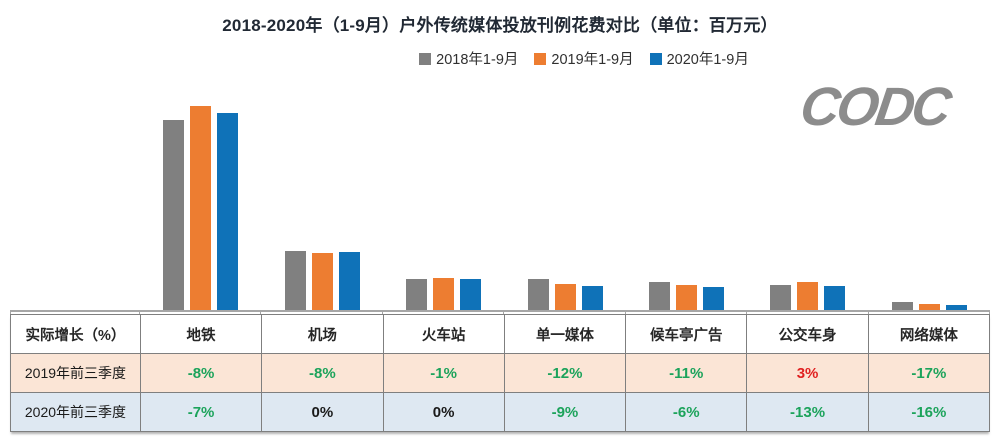 The width and height of the screenshot is (1000, 444). Describe the element at coordinates (443, 373) in the screenshot. I see `growth-cell: -1%` at that location.